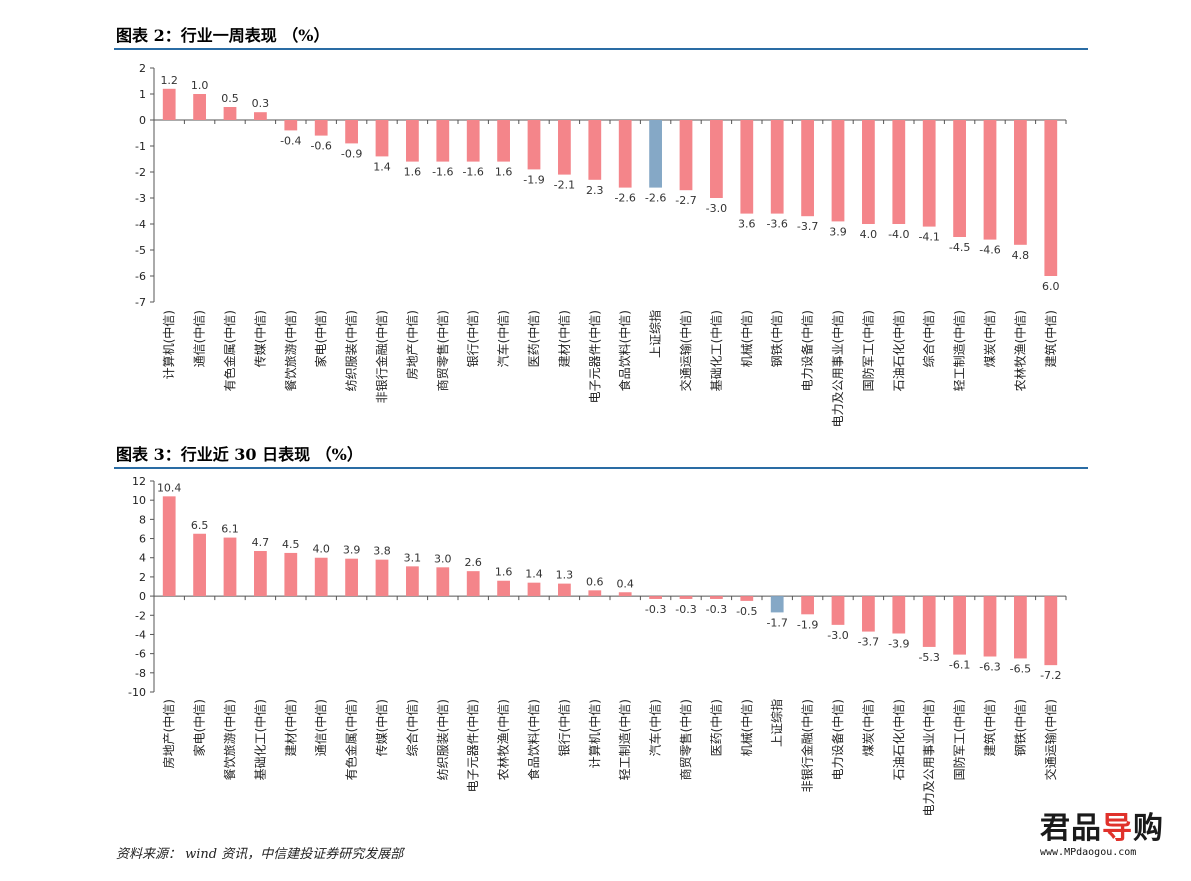 This screenshot has height=881, width=1191. Describe the element at coordinates (320, 146) in the screenshot. I see `data-label: -0.6` at that location.